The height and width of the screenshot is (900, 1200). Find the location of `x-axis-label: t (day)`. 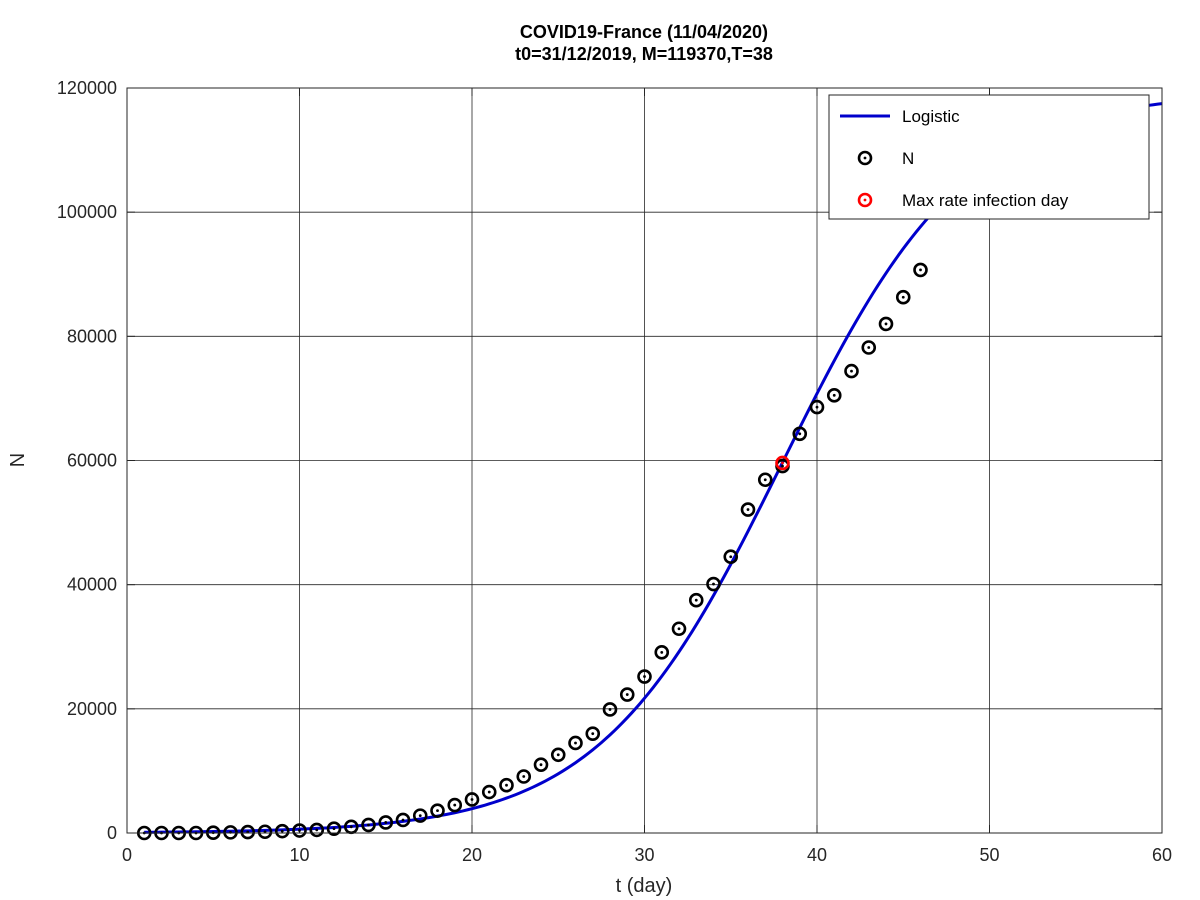

x-axis-label: t (day) is located at coordinates (644, 886).